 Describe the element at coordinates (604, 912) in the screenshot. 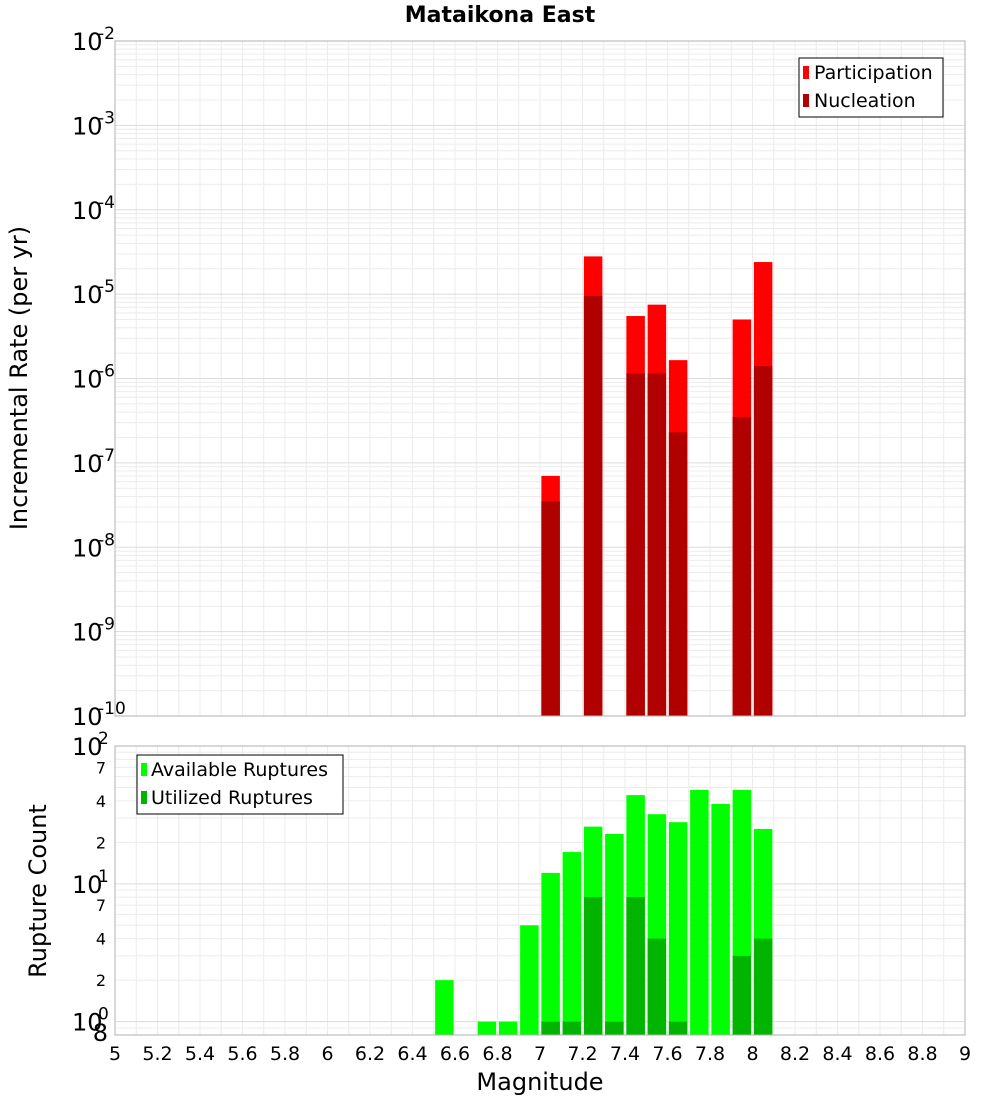

I see `bottom-bars` at that location.